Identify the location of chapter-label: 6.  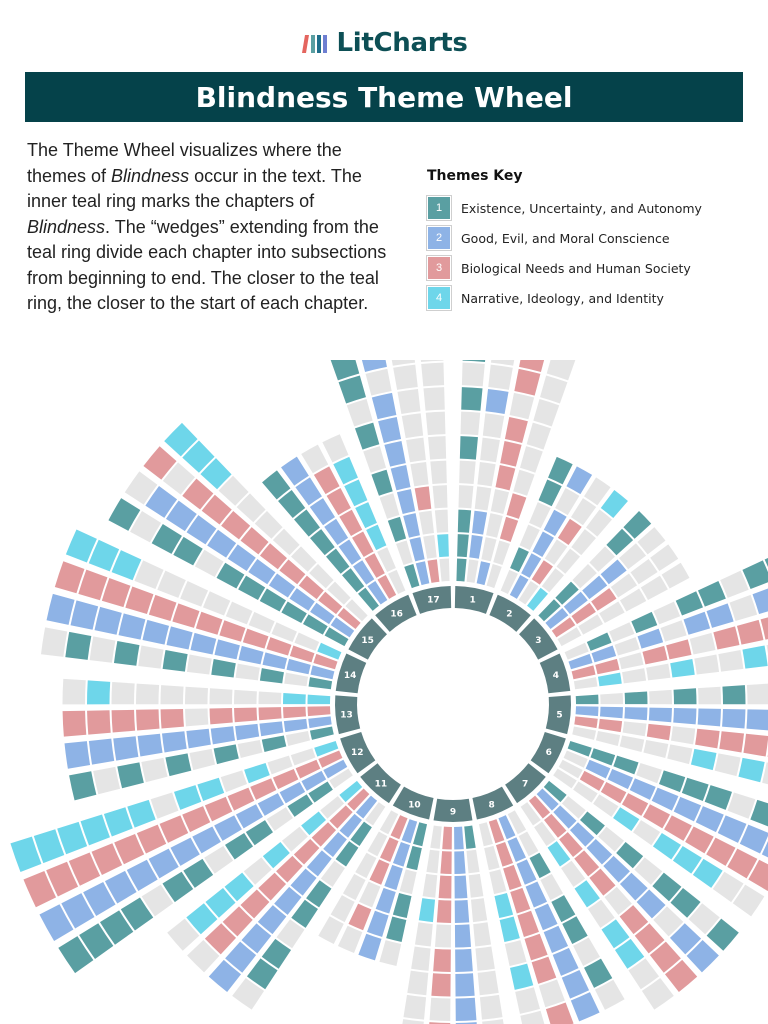
(549, 753).